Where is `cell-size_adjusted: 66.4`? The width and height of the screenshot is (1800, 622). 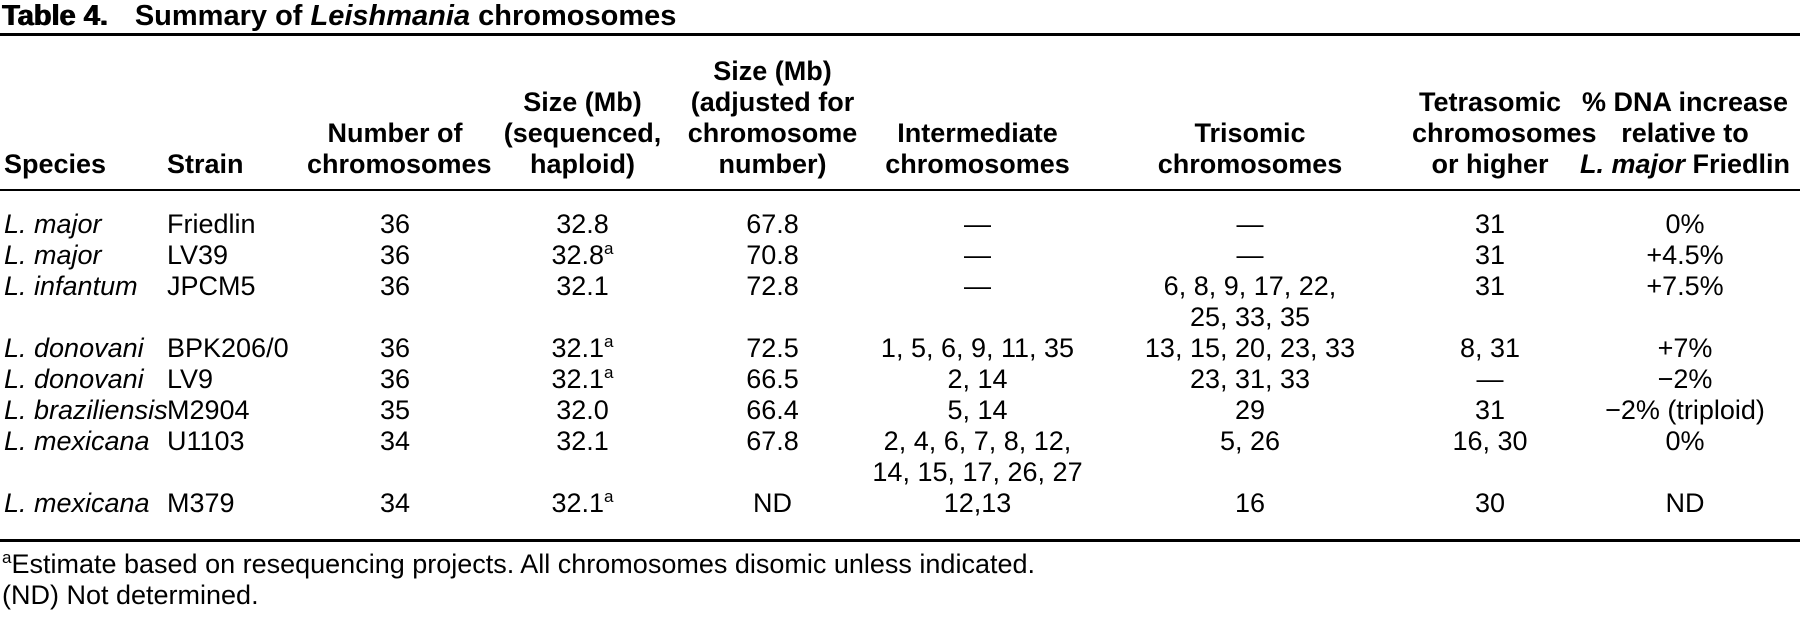 cell-size_adjusted: 66.4 is located at coordinates (772, 410).